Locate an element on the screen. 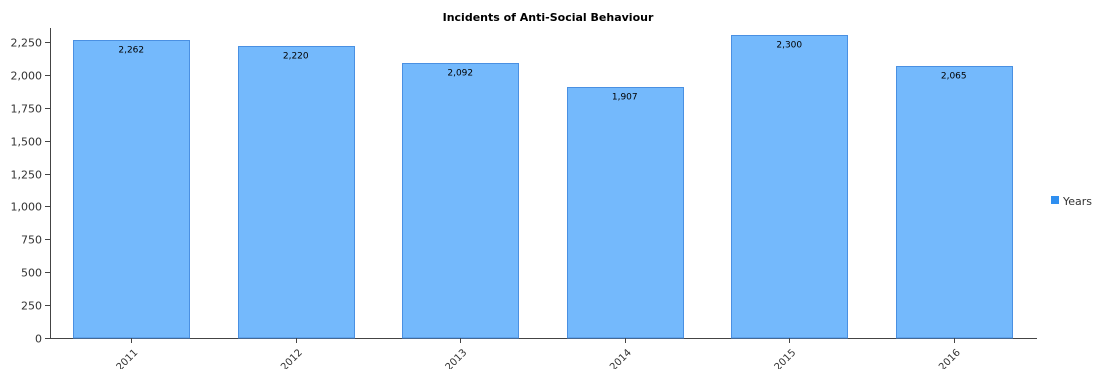 This screenshot has width=1094, height=369. y-tick-label: 500 is located at coordinates (31, 273).